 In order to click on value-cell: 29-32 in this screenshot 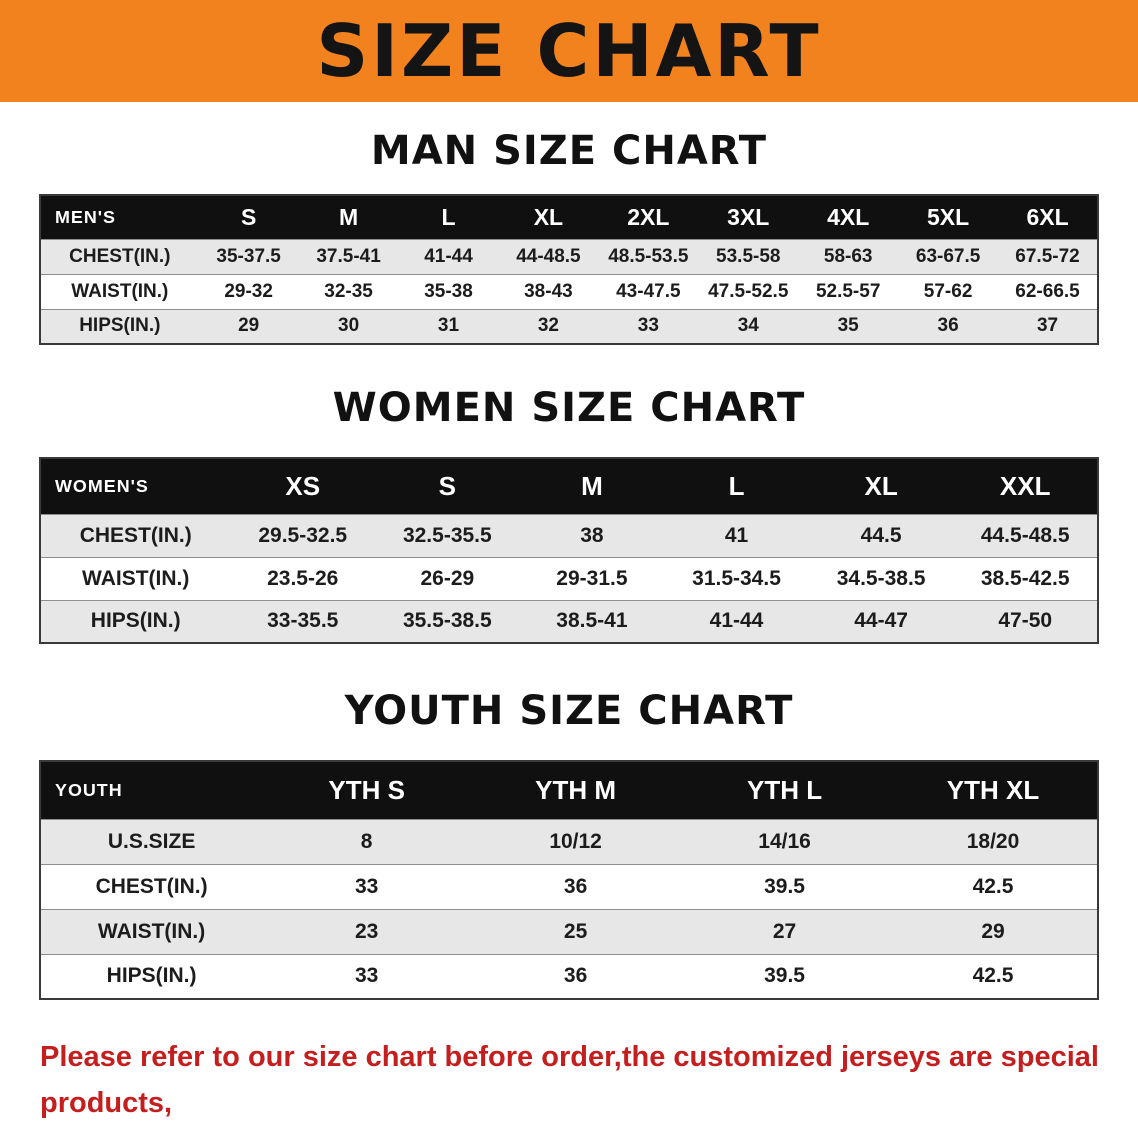, I will do `click(248, 291)`.